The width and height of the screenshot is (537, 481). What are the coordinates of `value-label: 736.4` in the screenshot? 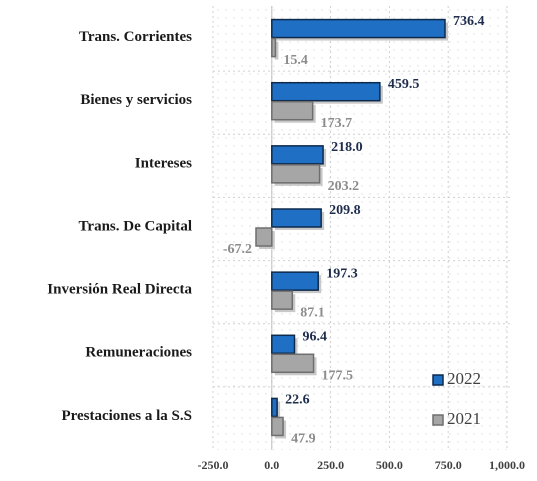 It's located at (469, 21).